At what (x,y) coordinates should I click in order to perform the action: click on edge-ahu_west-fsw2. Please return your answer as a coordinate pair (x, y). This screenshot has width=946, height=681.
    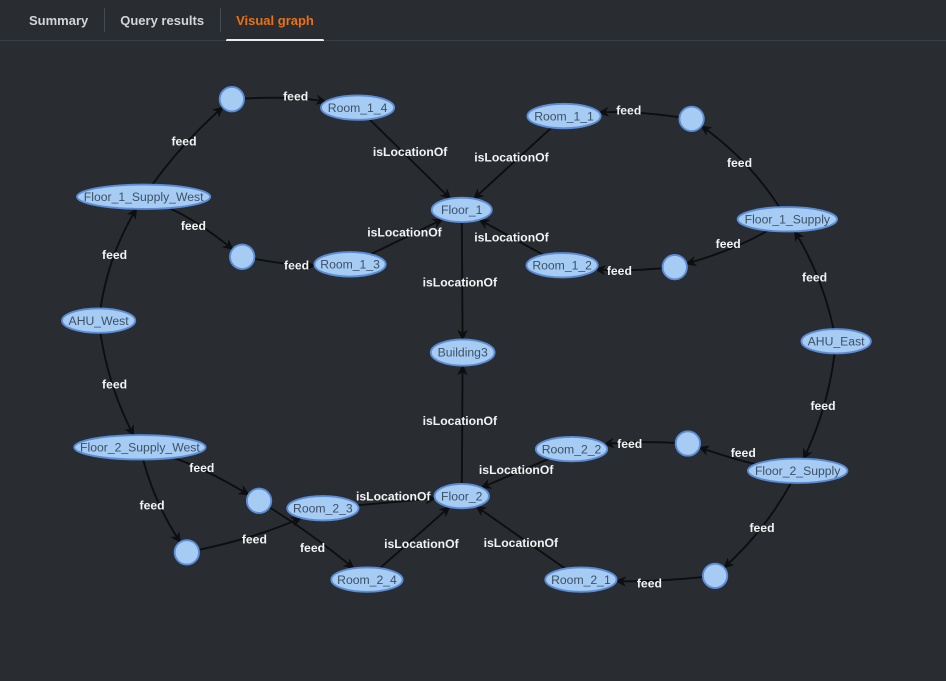
    Looking at the image, I should click on (117, 384).